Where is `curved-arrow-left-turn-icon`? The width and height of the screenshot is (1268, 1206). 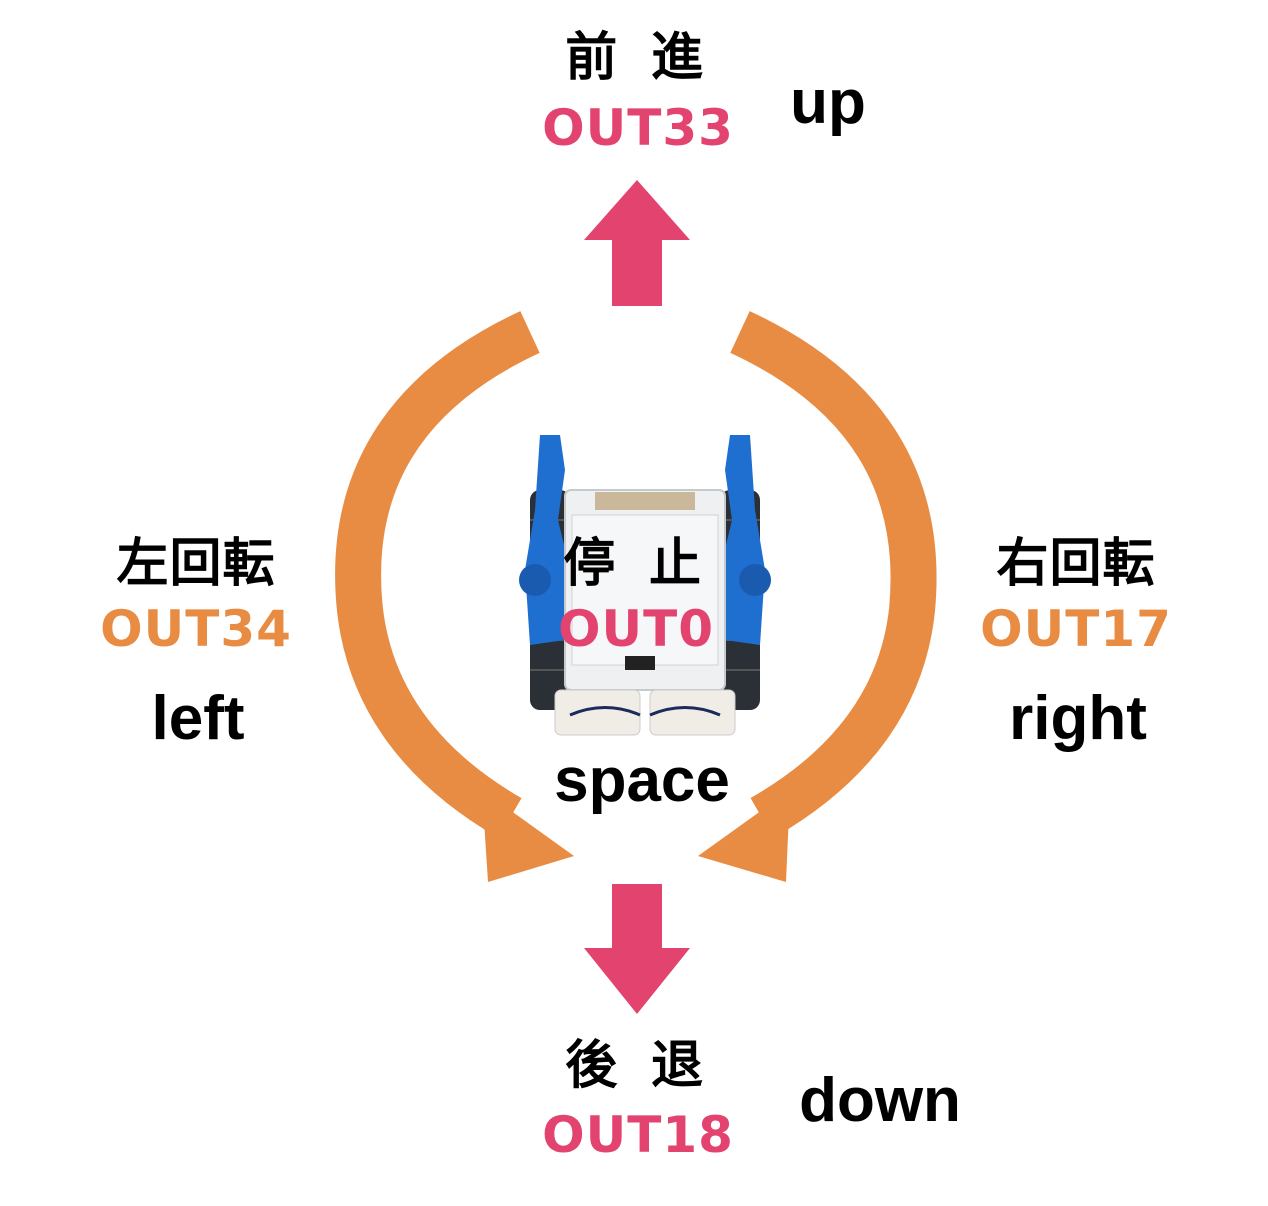 curved-arrow-left-turn-icon is located at coordinates (454, 596).